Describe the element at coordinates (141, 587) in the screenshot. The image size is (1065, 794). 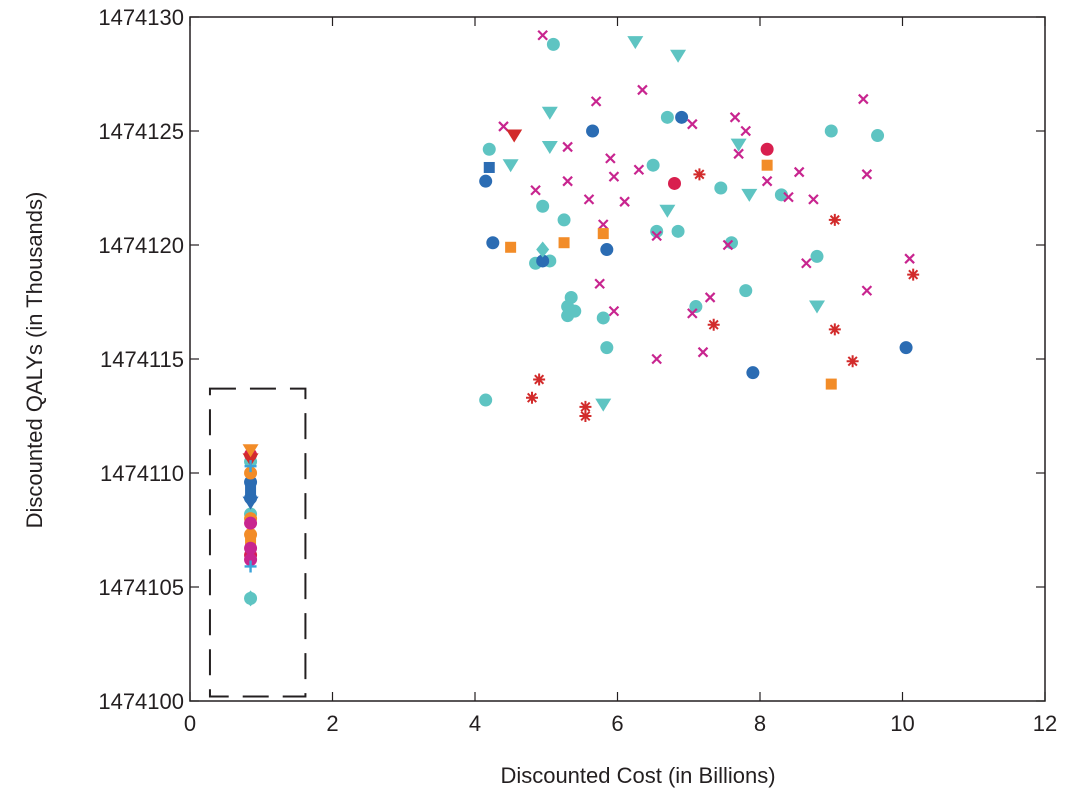
I see `y-tick-label: 1474105` at that location.